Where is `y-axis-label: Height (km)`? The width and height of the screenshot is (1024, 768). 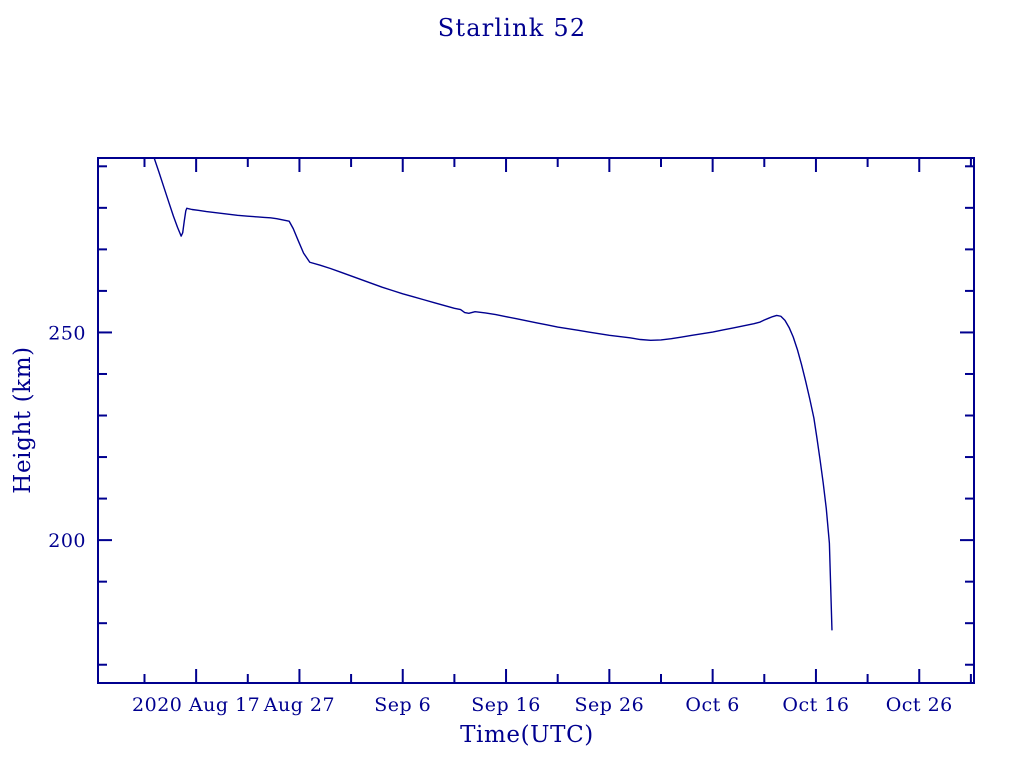 y-axis-label: Height (km) is located at coordinates (23, 419).